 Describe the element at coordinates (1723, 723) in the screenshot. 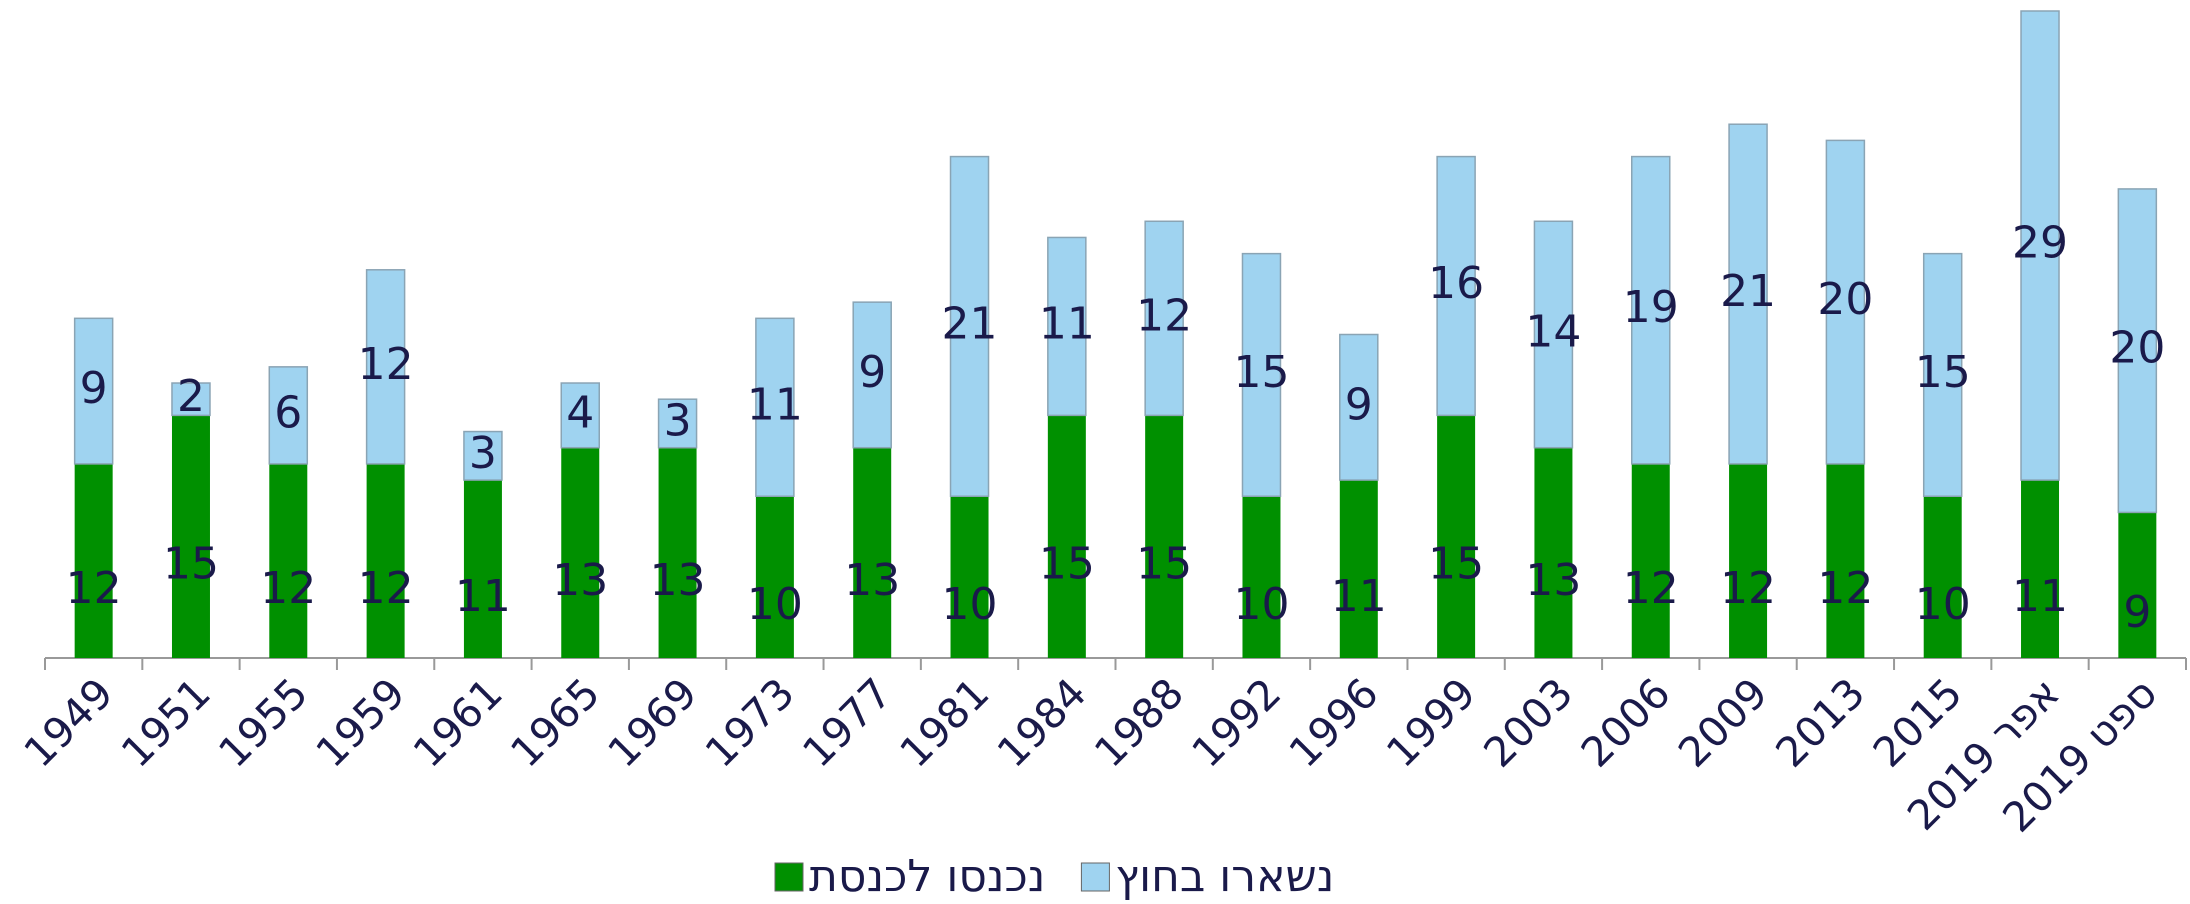

I see `x-tick-label: 2009` at that location.